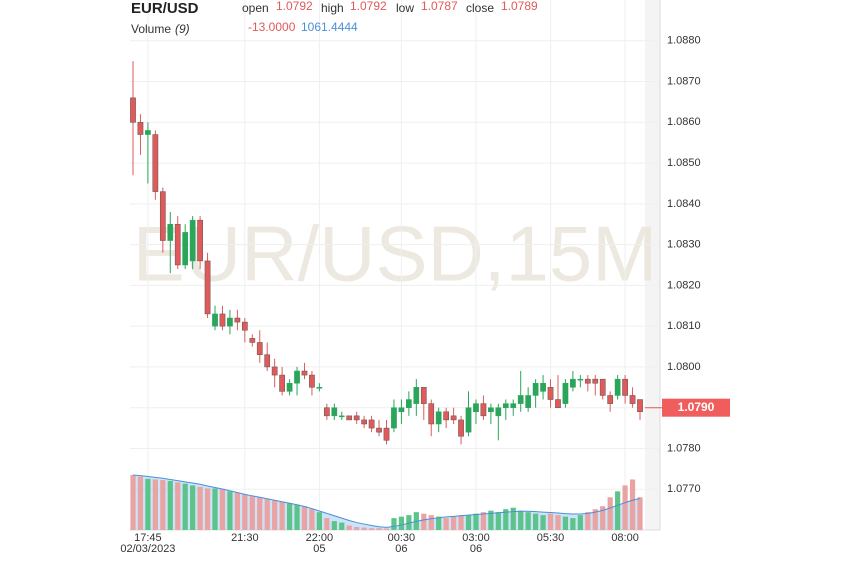 The width and height of the screenshot is (844, 563). I want to click on y-tick-label: 1.0840, so click(684, 204).